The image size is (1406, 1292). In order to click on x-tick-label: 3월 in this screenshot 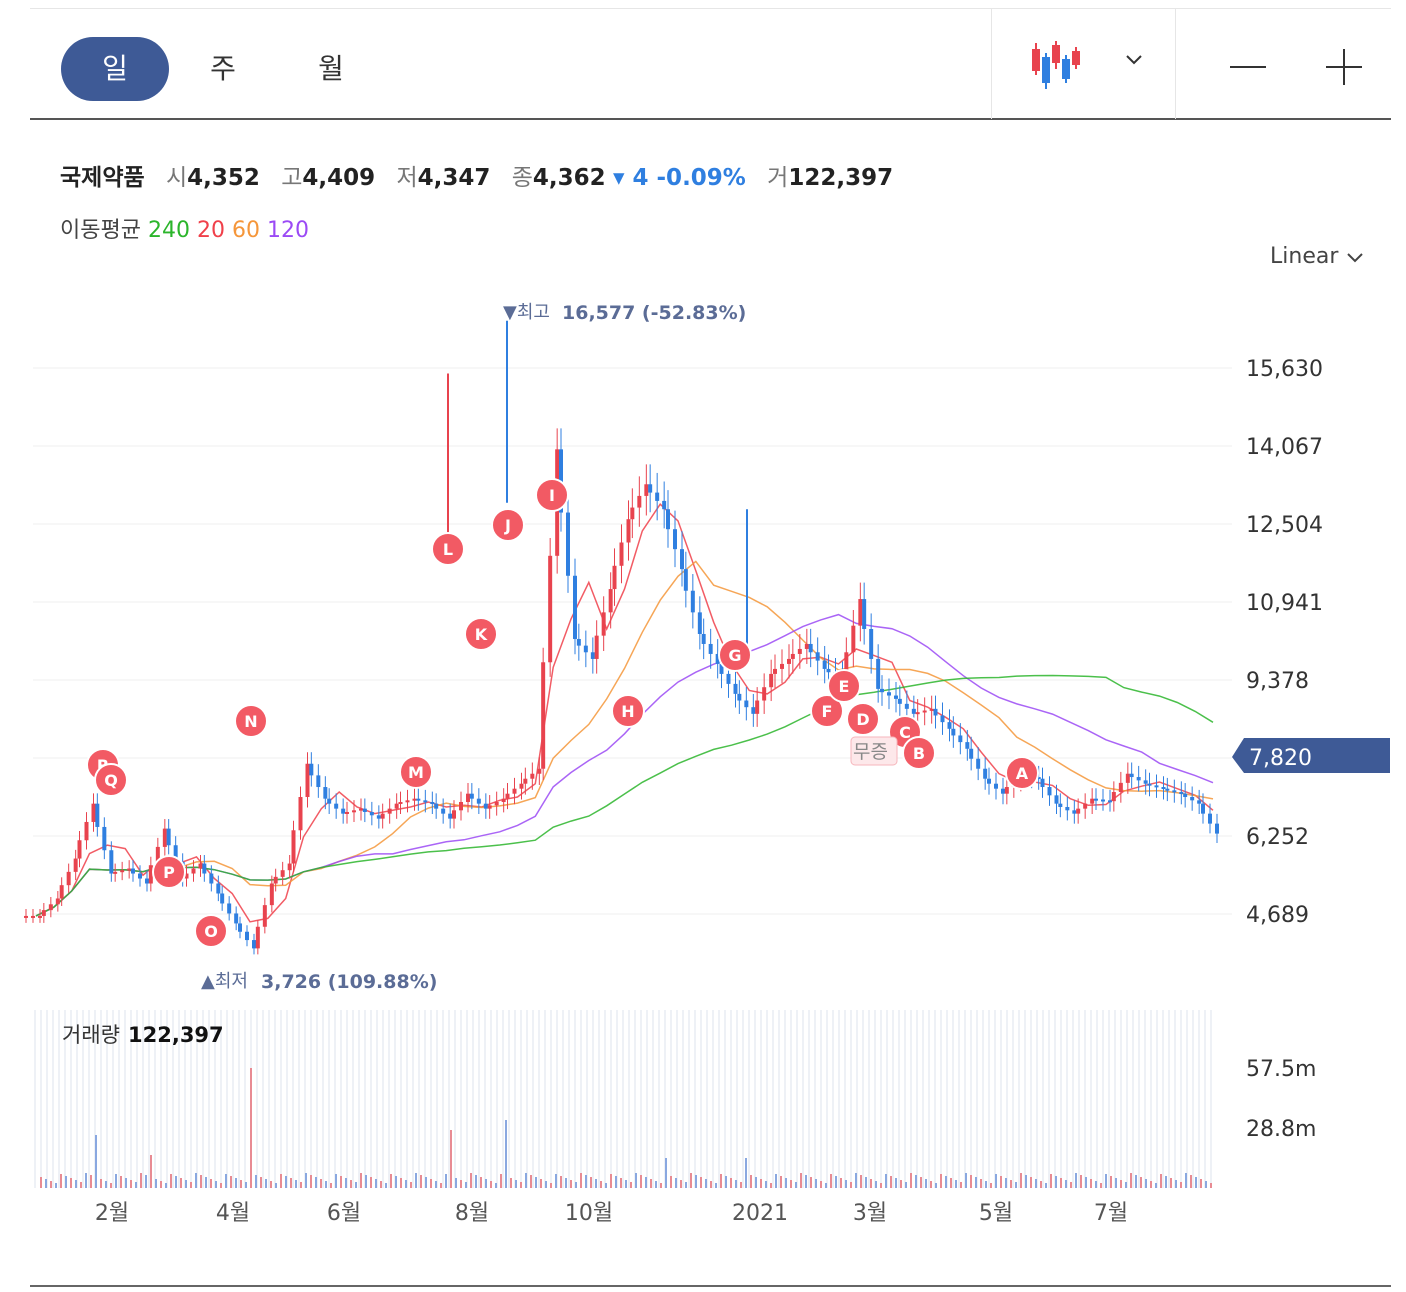, I will do `click(870, 1213)`.